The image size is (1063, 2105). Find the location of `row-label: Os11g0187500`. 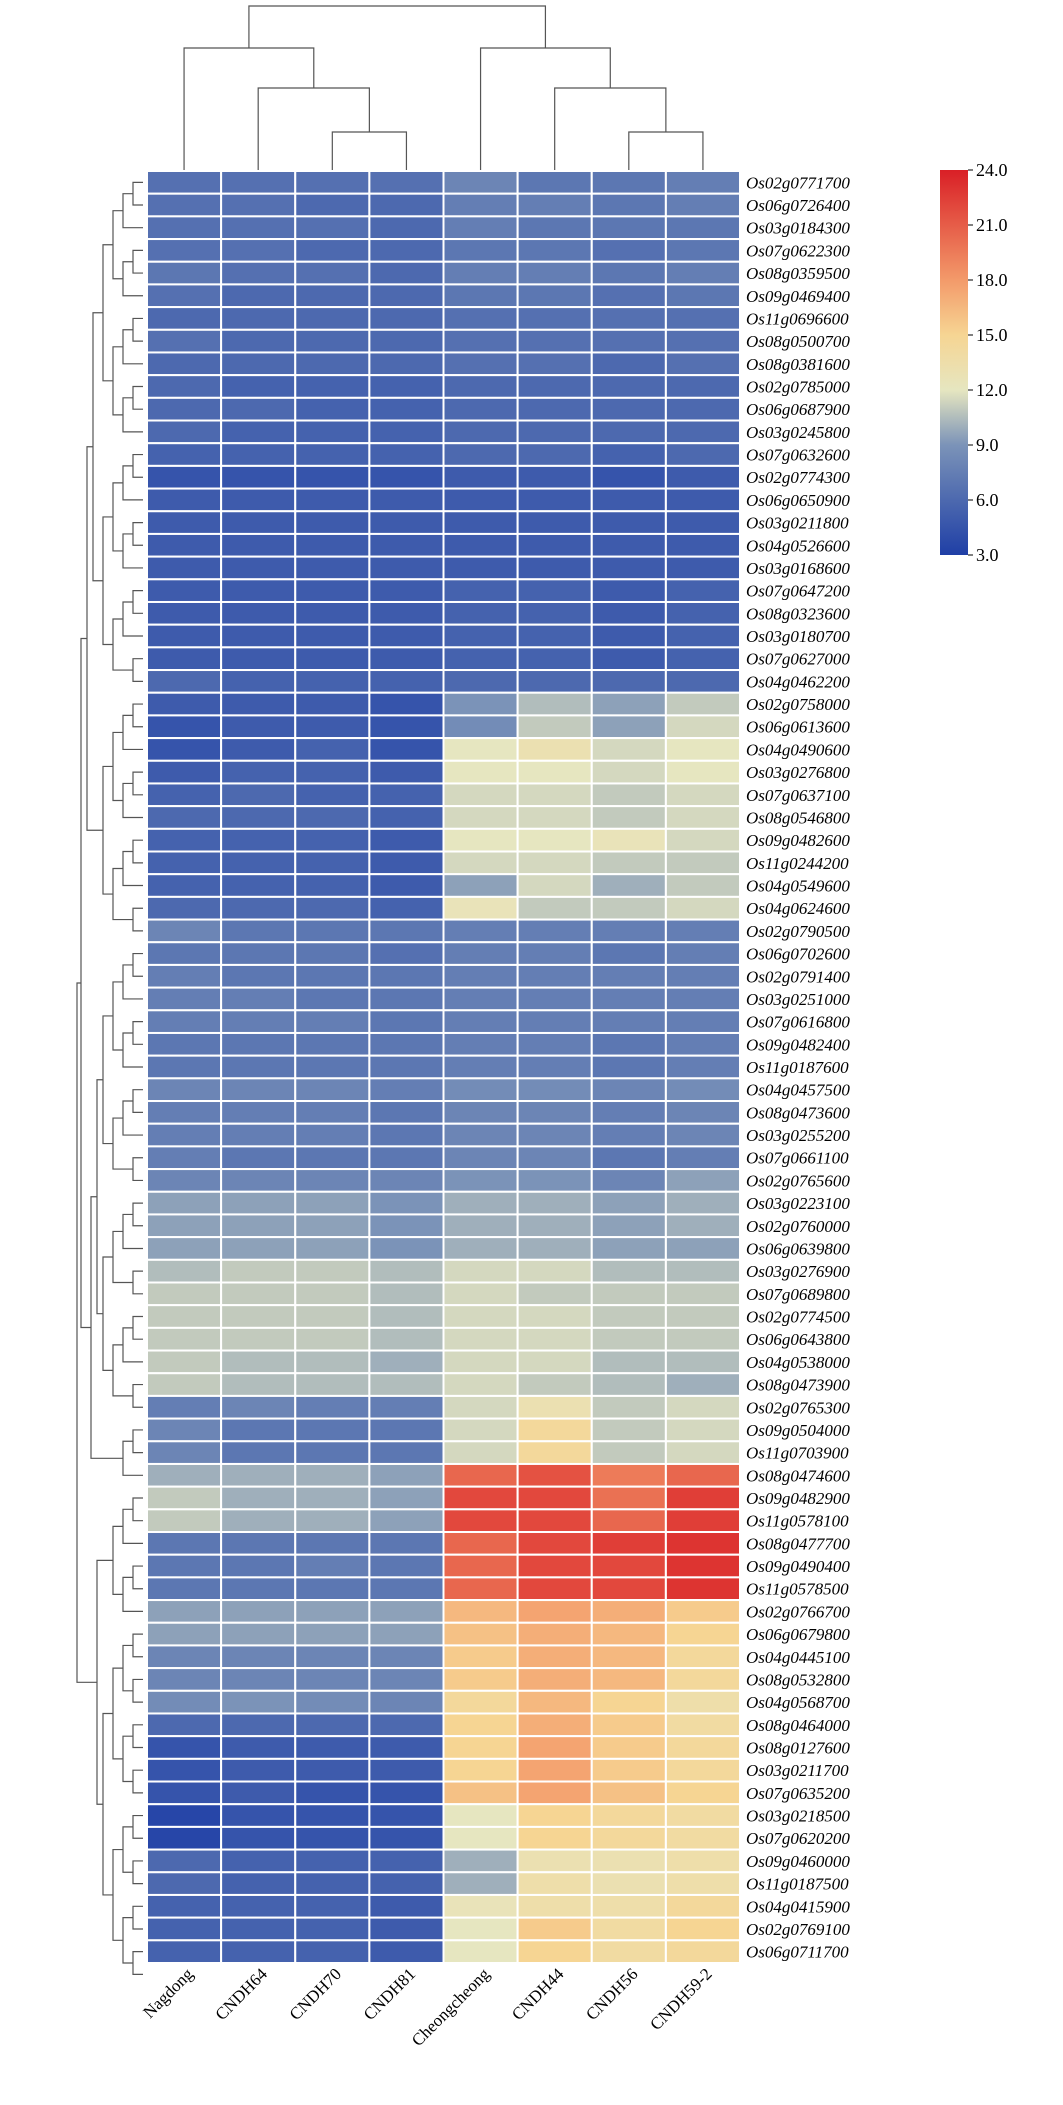

row-label: Os11g0187500 is located at coordinates (797, 1884).